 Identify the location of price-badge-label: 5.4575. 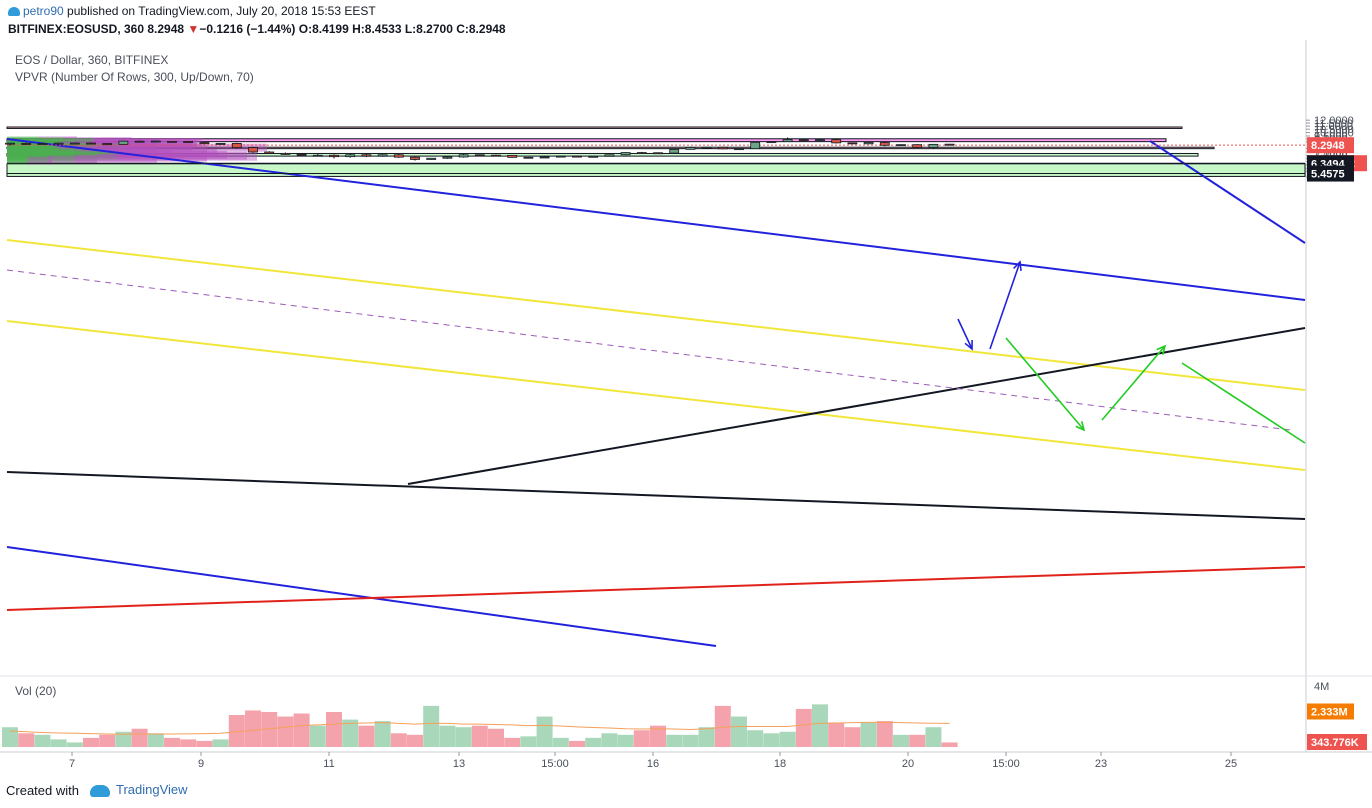
(1328, 175).